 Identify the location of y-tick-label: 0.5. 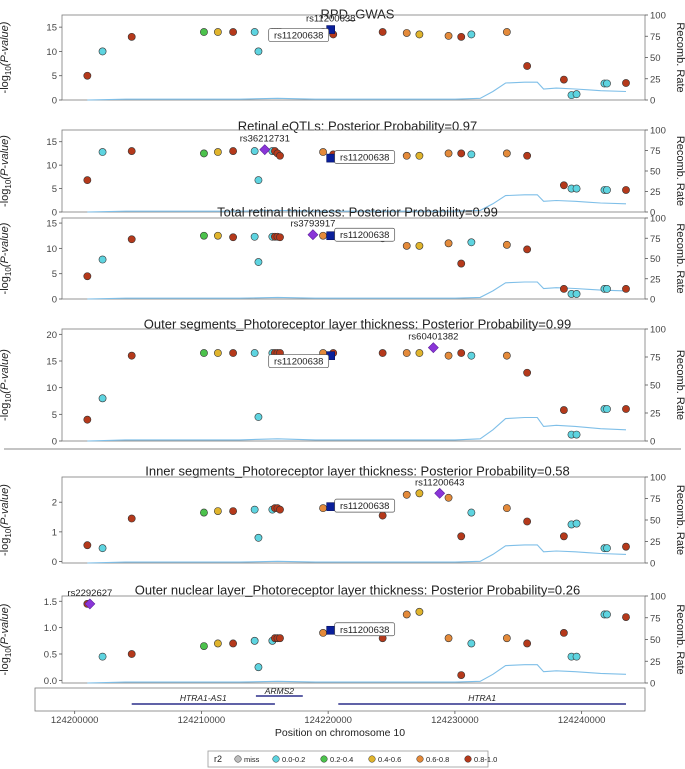
(50, 655).